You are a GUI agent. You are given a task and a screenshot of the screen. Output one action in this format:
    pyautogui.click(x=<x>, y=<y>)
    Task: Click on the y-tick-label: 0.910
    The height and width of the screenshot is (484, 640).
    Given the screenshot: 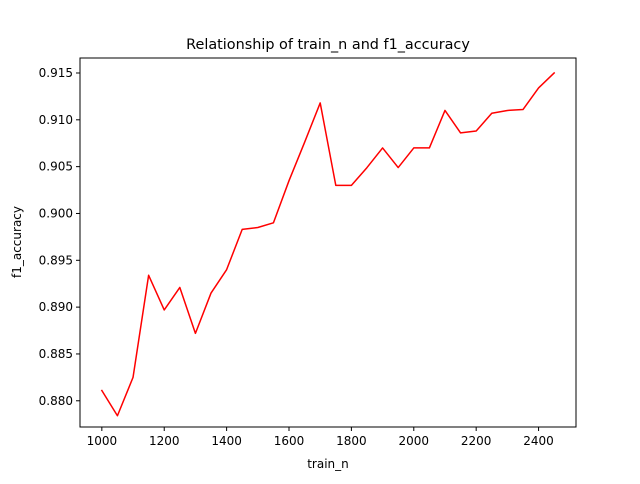 What is the action you would take?
    pyautogui.click(x=56, y=120)
    